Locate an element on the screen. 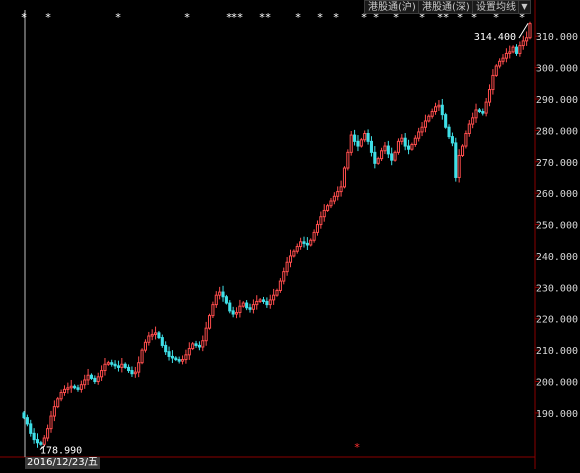  hk-connect-shanghai-button: 港股通(沪) is located at coordinates (392, 7).